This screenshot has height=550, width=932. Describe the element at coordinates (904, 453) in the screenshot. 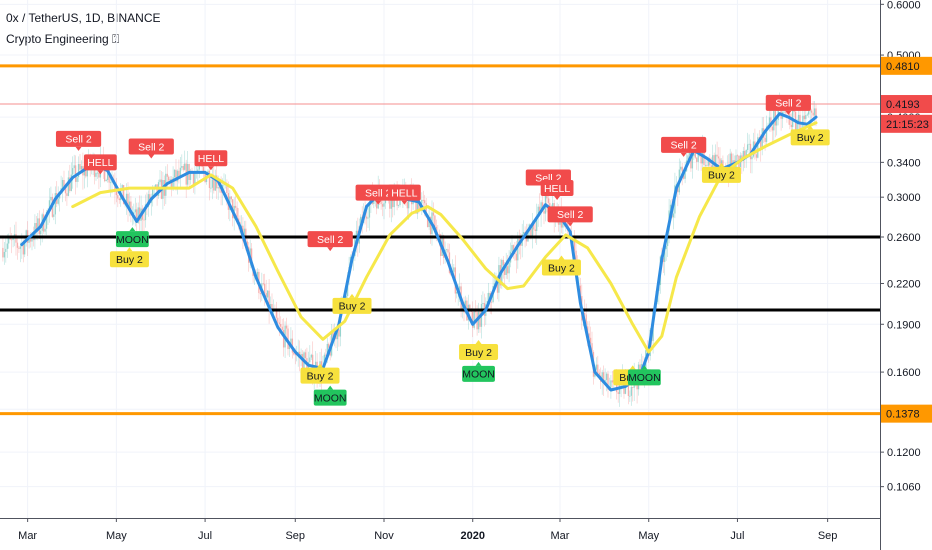

I see `y-tick-label: 0.1200` at that location.